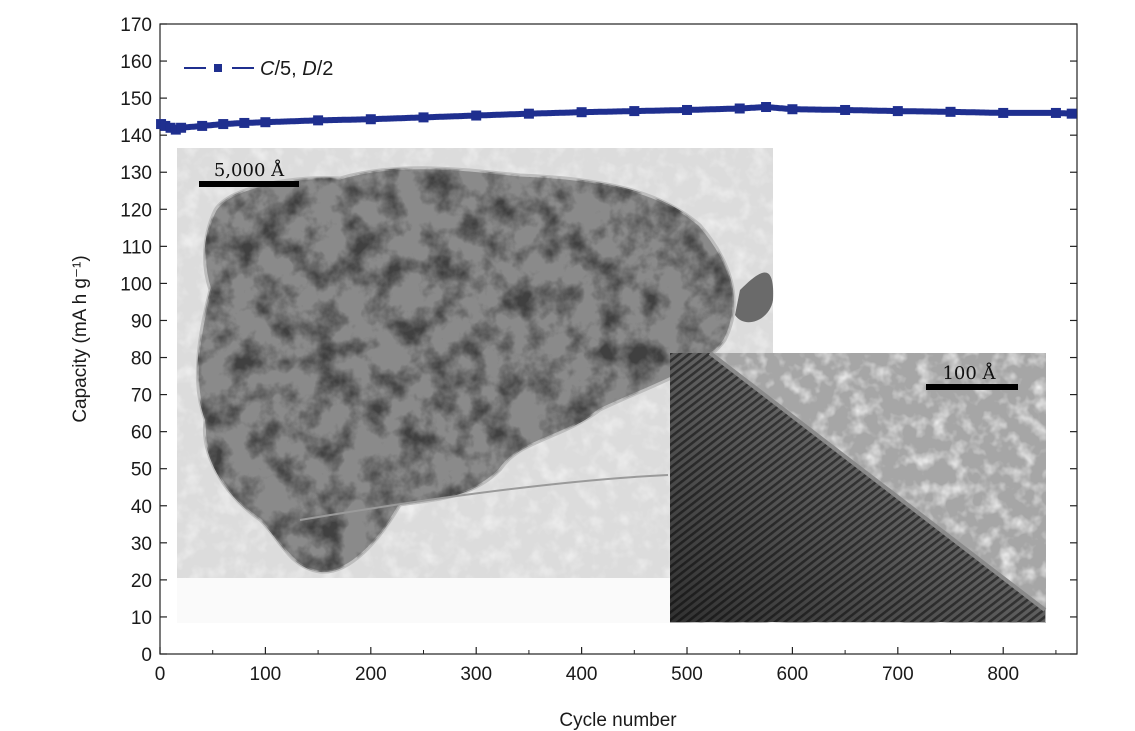 This screenshot has width=1135, height=731. Describe the element at coordinates (141, 396) in the screenshot. I see `y-tick-label: 70` at that location.